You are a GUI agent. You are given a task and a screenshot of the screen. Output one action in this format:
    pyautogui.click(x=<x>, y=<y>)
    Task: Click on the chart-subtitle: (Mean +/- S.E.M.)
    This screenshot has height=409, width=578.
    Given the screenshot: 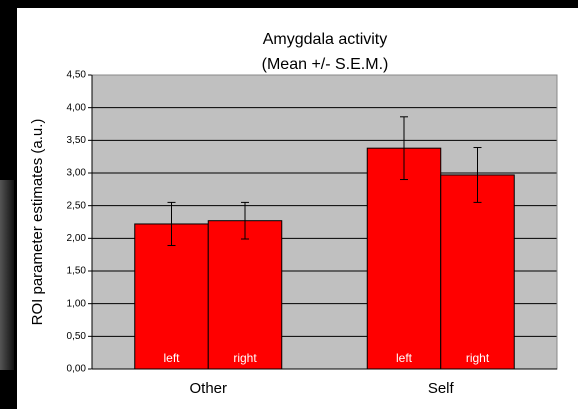 What is the action you would take?
    pyautogui.click(x=325, y=64)
    